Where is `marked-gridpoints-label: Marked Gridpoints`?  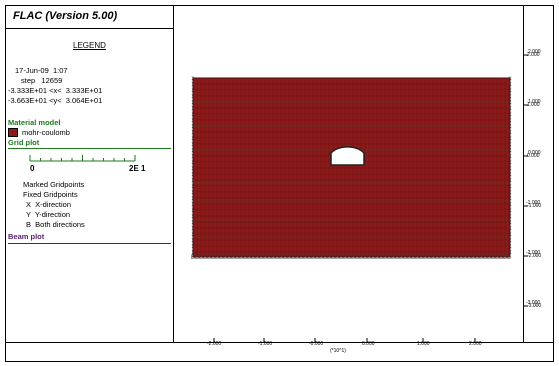
marked-gridpoints-label: Marked Gridpoints is located at coordinates (54, 184).